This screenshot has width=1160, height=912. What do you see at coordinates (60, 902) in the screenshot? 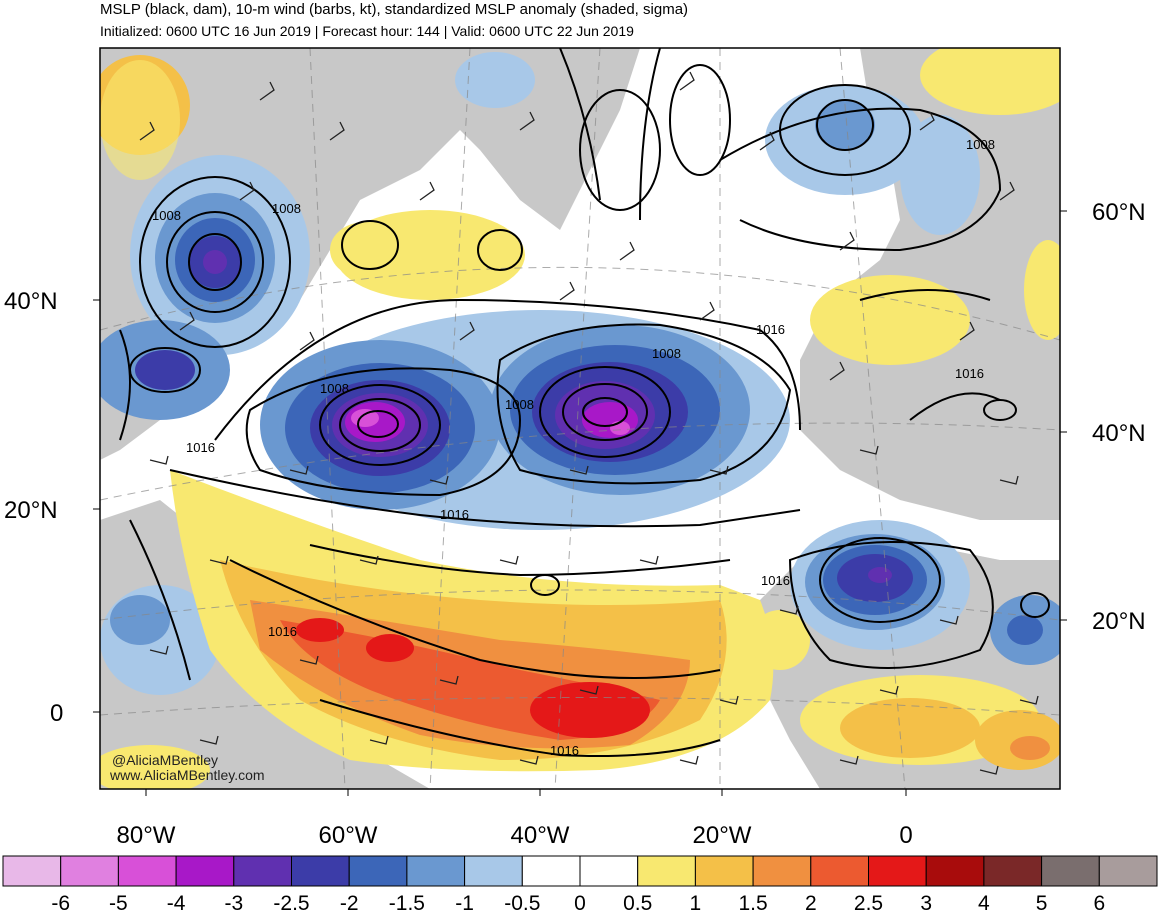
I see `colorbar-label: -6` at bounding box center [60, 902].